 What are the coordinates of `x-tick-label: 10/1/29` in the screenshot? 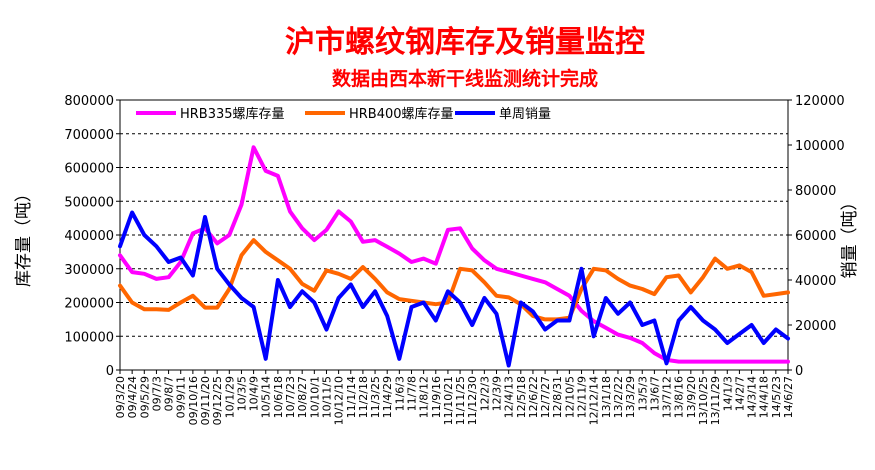 It's located at (229, 397).